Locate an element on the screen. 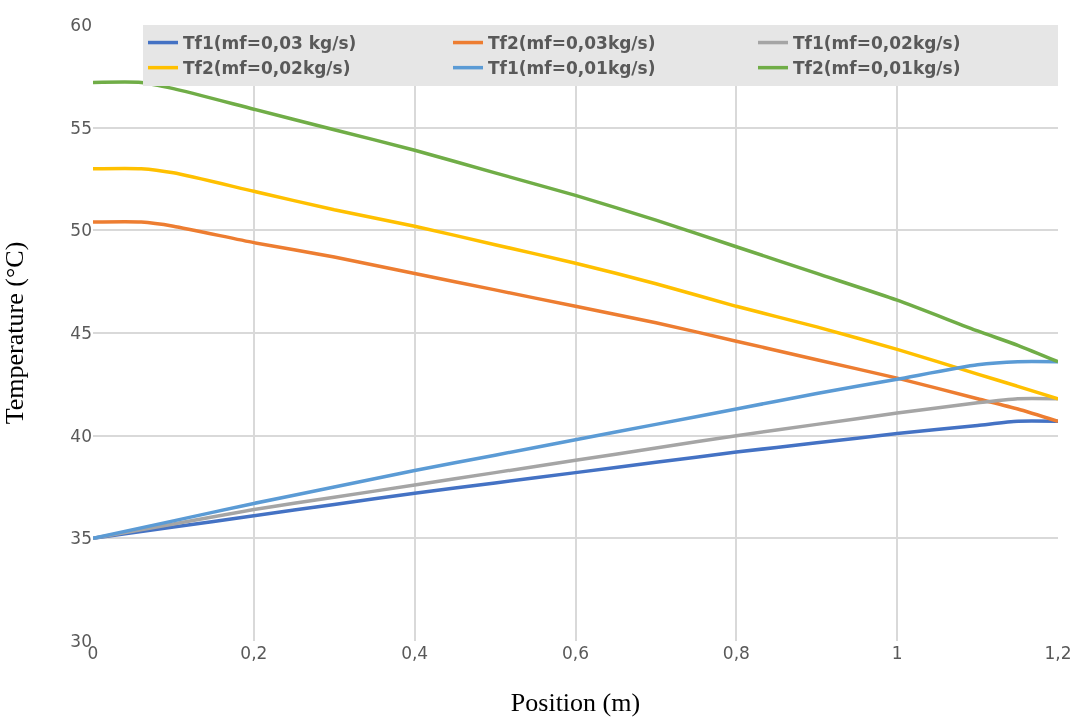 This screenshot has height=723, width=1088. y-tick-label: 45 is located at coordinates (81, 332).